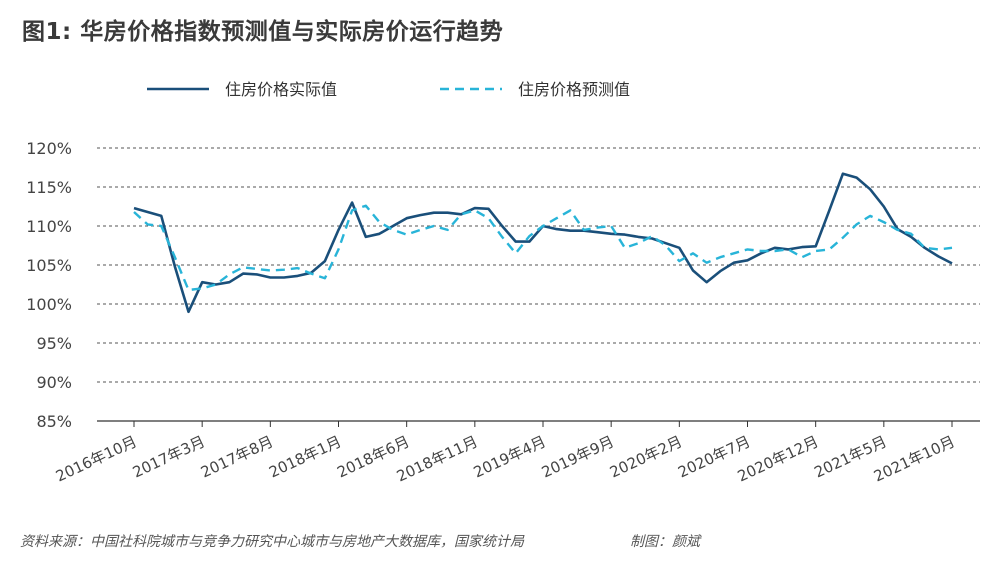 This screenshot has width=1000, height=571. I want to click on y-tick-label: 95%, so click(54, 343).